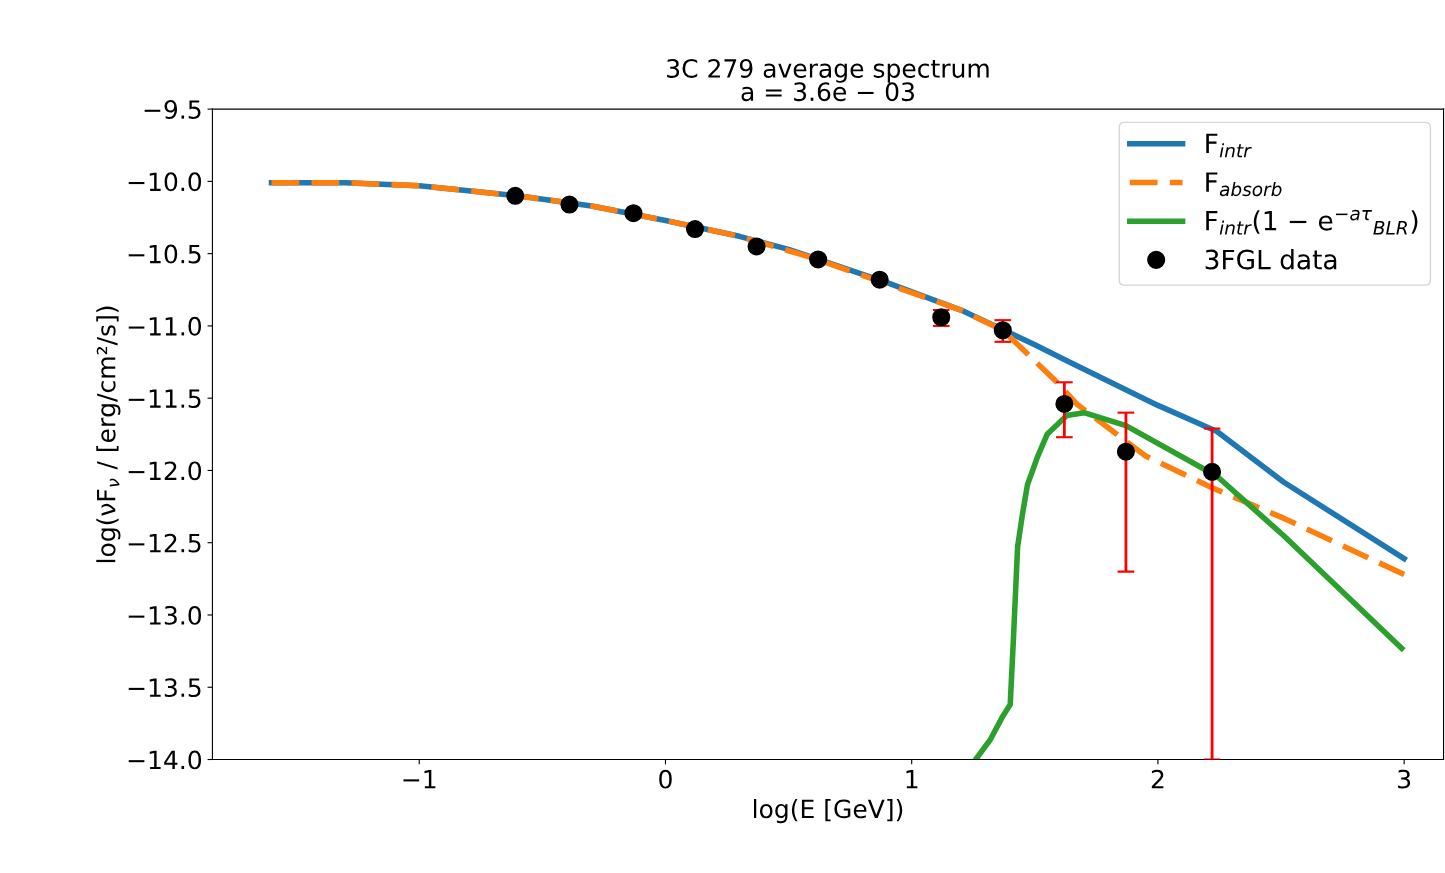 Image resolution: width=1445 pixels, height=873 pixels. I want to click on legend-label: F$_{intr}$, so click(1229, 145).